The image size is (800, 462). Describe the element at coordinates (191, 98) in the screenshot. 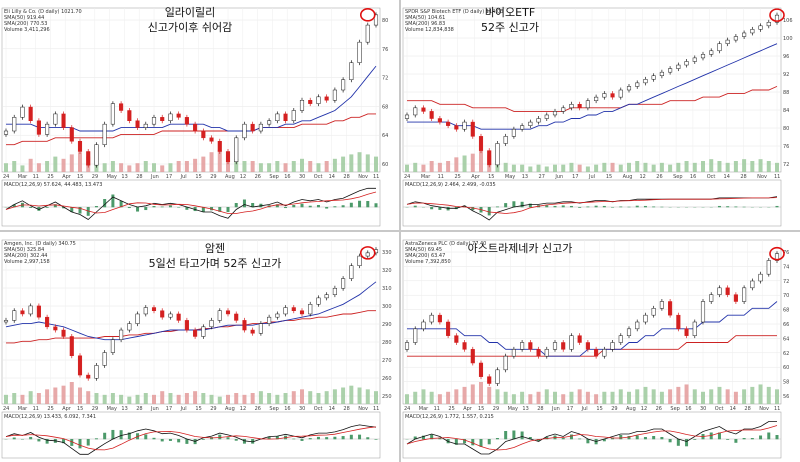

I see `sma50-line` at that location.